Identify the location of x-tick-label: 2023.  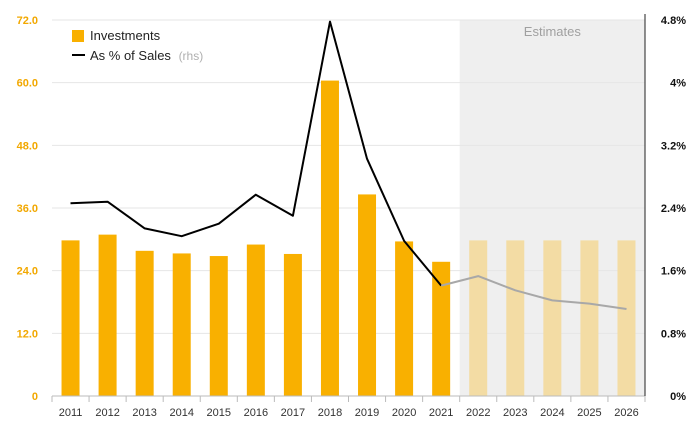
(515, 413).